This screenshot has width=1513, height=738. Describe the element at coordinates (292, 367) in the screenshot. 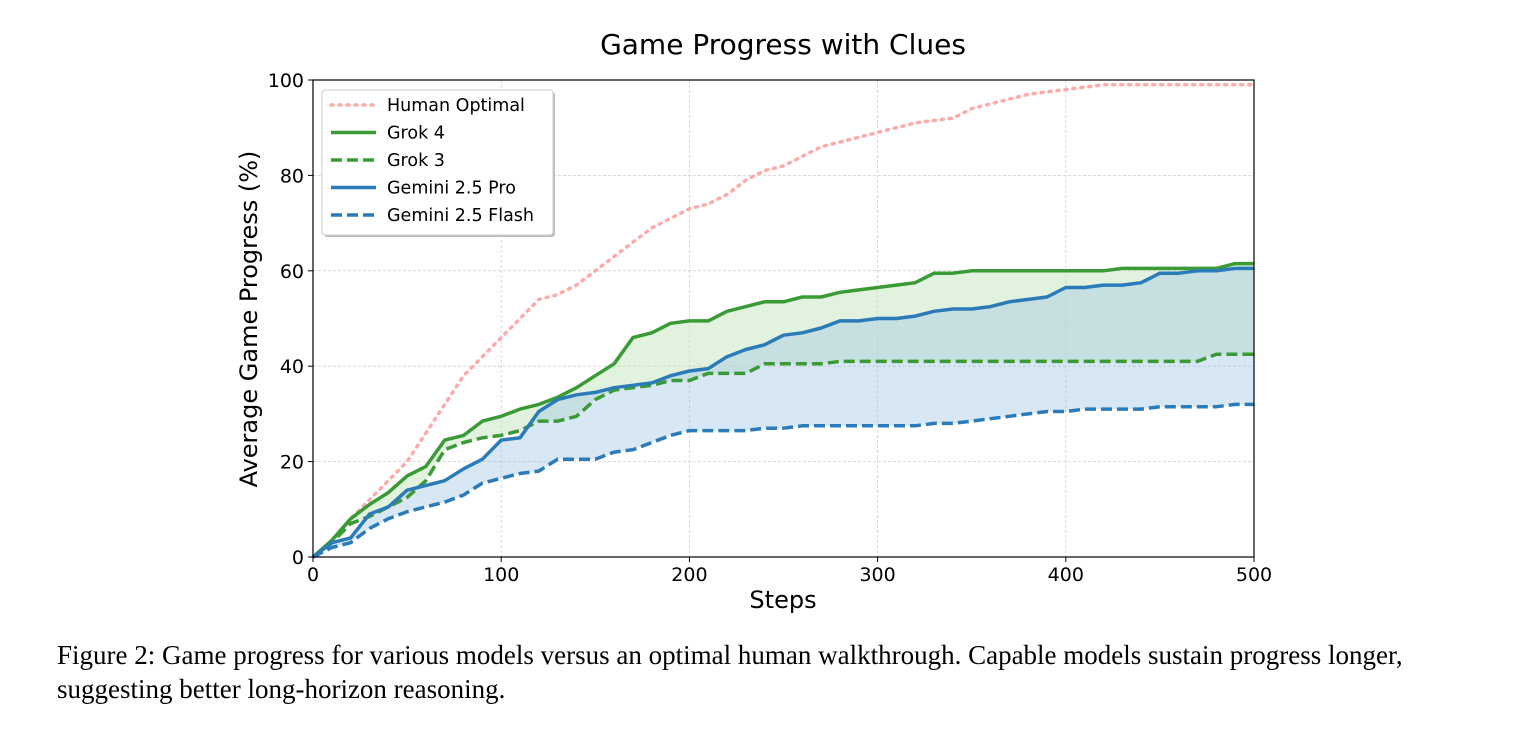

I see `y-tick-label: 40` at that location.